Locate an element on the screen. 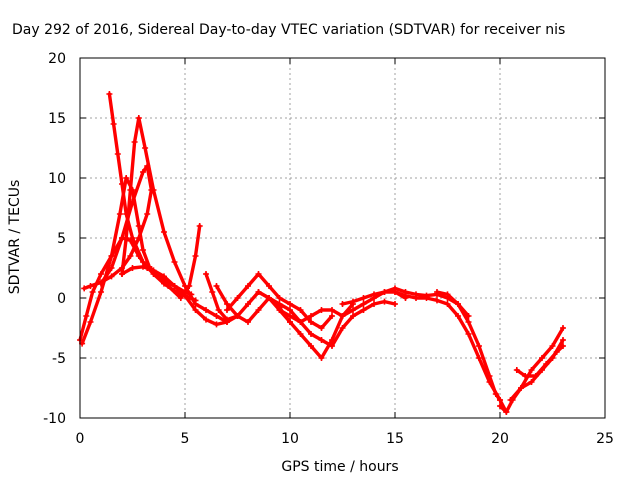  x-tick-label: 20 is located at coordinates (500, 439).